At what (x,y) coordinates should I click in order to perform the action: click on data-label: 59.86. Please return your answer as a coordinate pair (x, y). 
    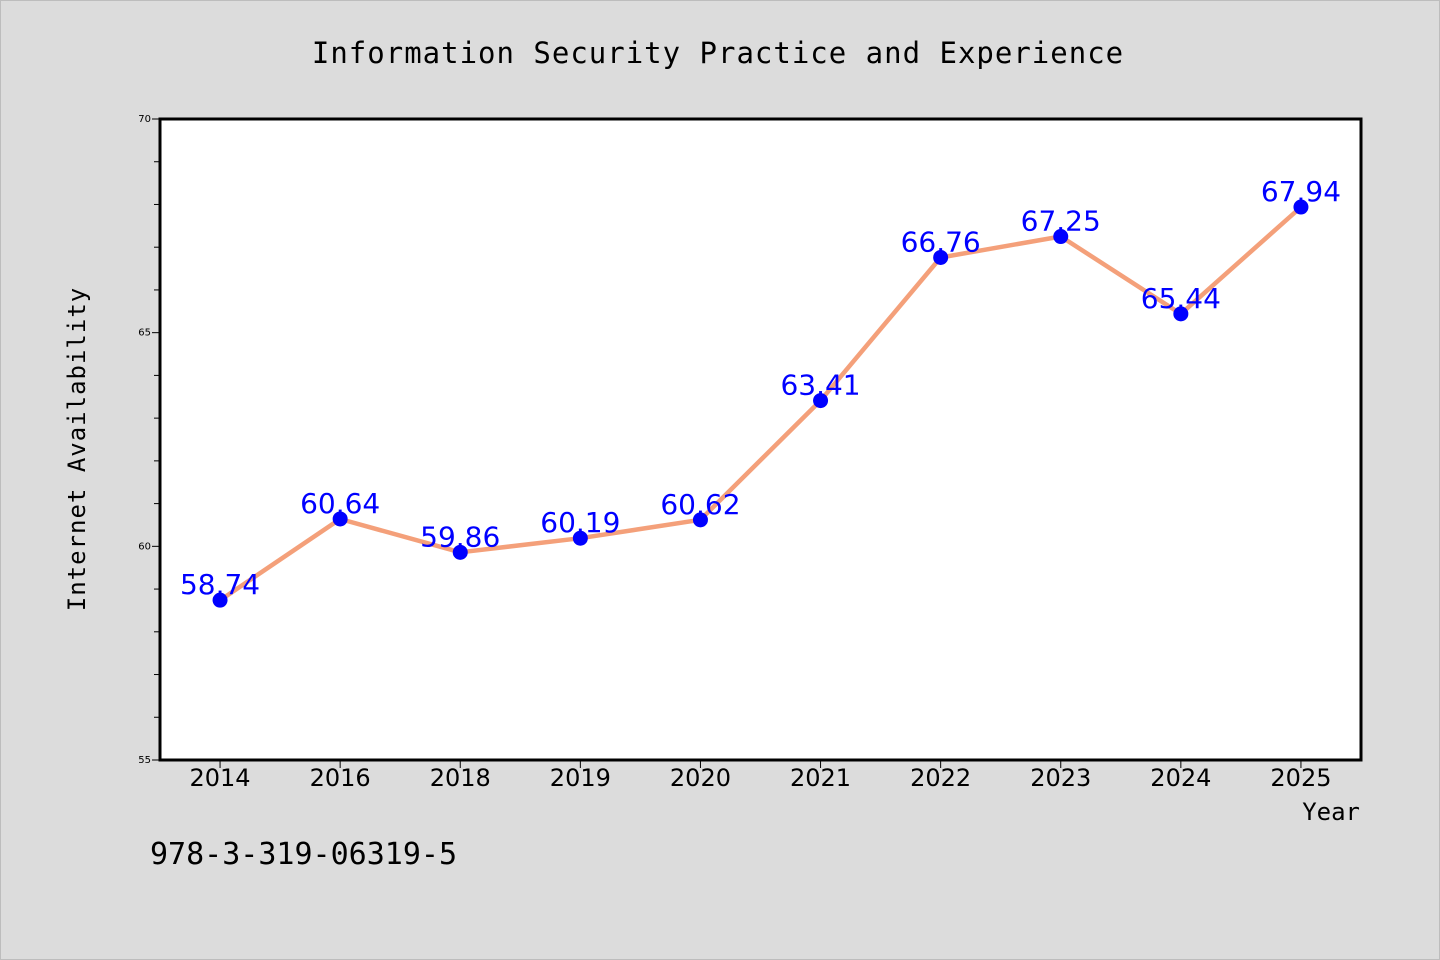
    Looking at the image, I should click on (460, 536).